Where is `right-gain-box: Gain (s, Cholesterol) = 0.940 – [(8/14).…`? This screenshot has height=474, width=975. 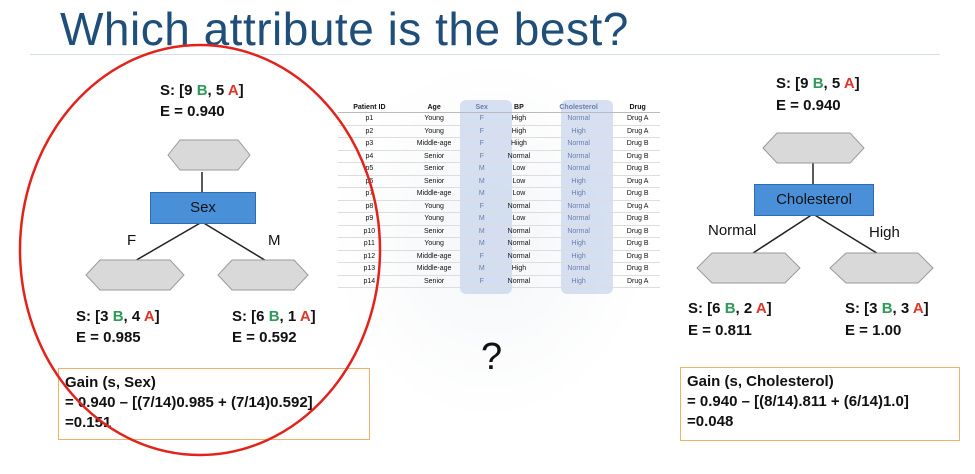
right-gain-box: Gain (s, Cholesterol) = 0.940 – [(8/14).… is located at coordinates (820, 404).